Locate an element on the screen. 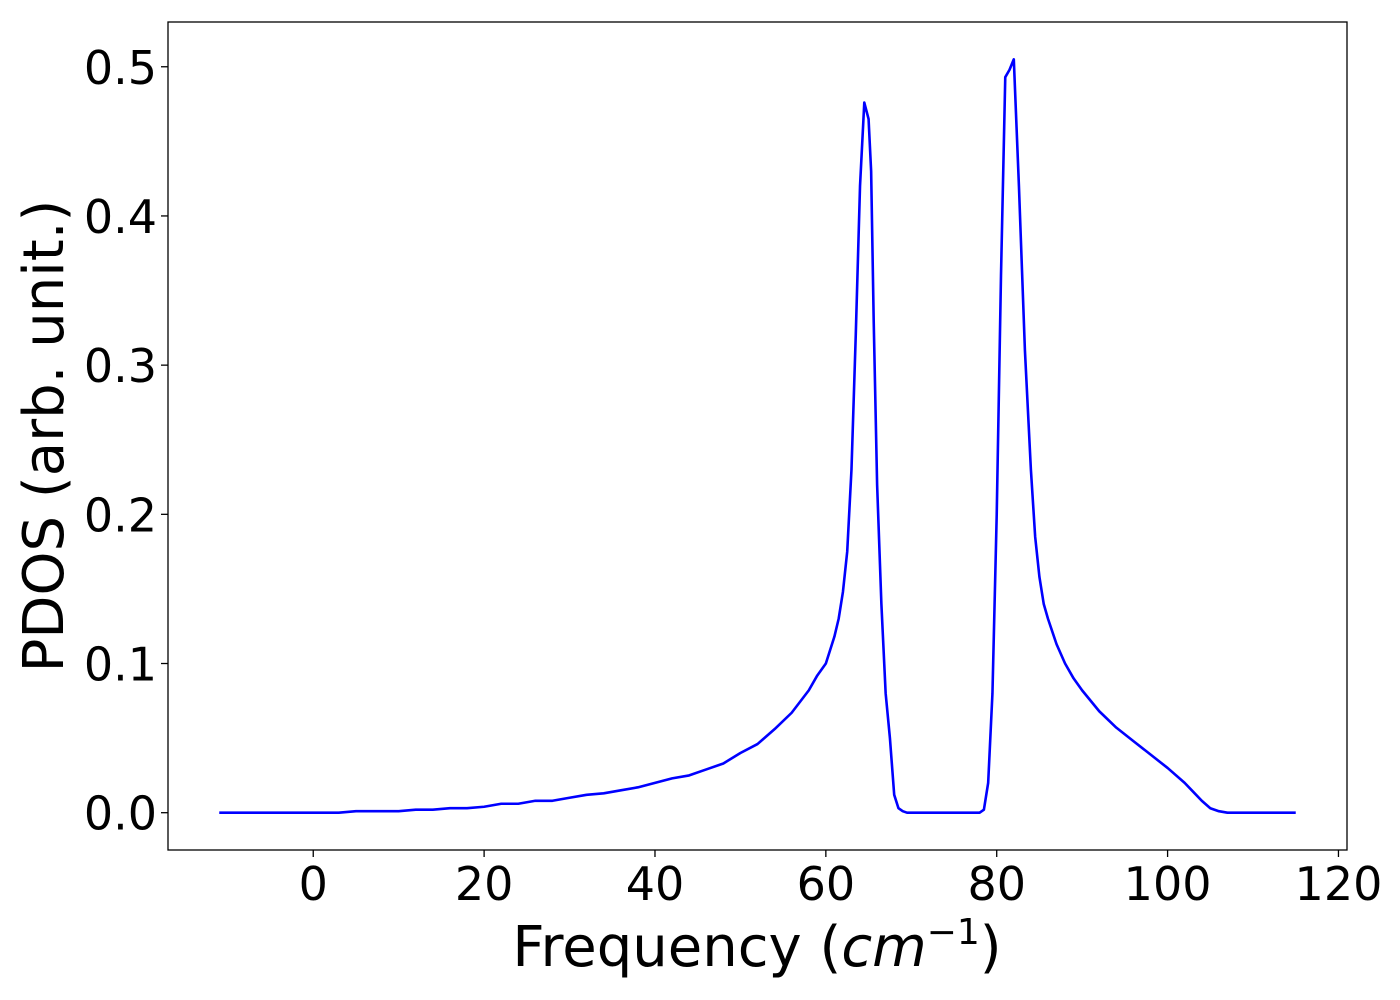 The image size is (1400, 1000). y-axis: 0.0 0.1 0.2 0.3 0.4 0.5 is located at coordinates (126, 441).